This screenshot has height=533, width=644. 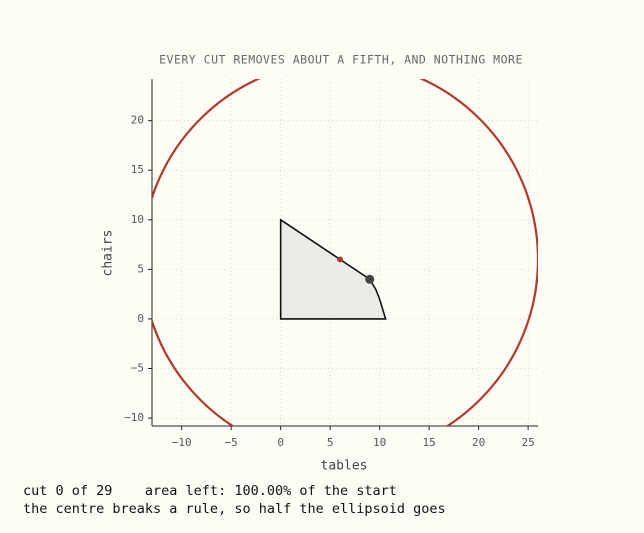 I want to click on y-tick-label: −5, so click(x=137, y=367).